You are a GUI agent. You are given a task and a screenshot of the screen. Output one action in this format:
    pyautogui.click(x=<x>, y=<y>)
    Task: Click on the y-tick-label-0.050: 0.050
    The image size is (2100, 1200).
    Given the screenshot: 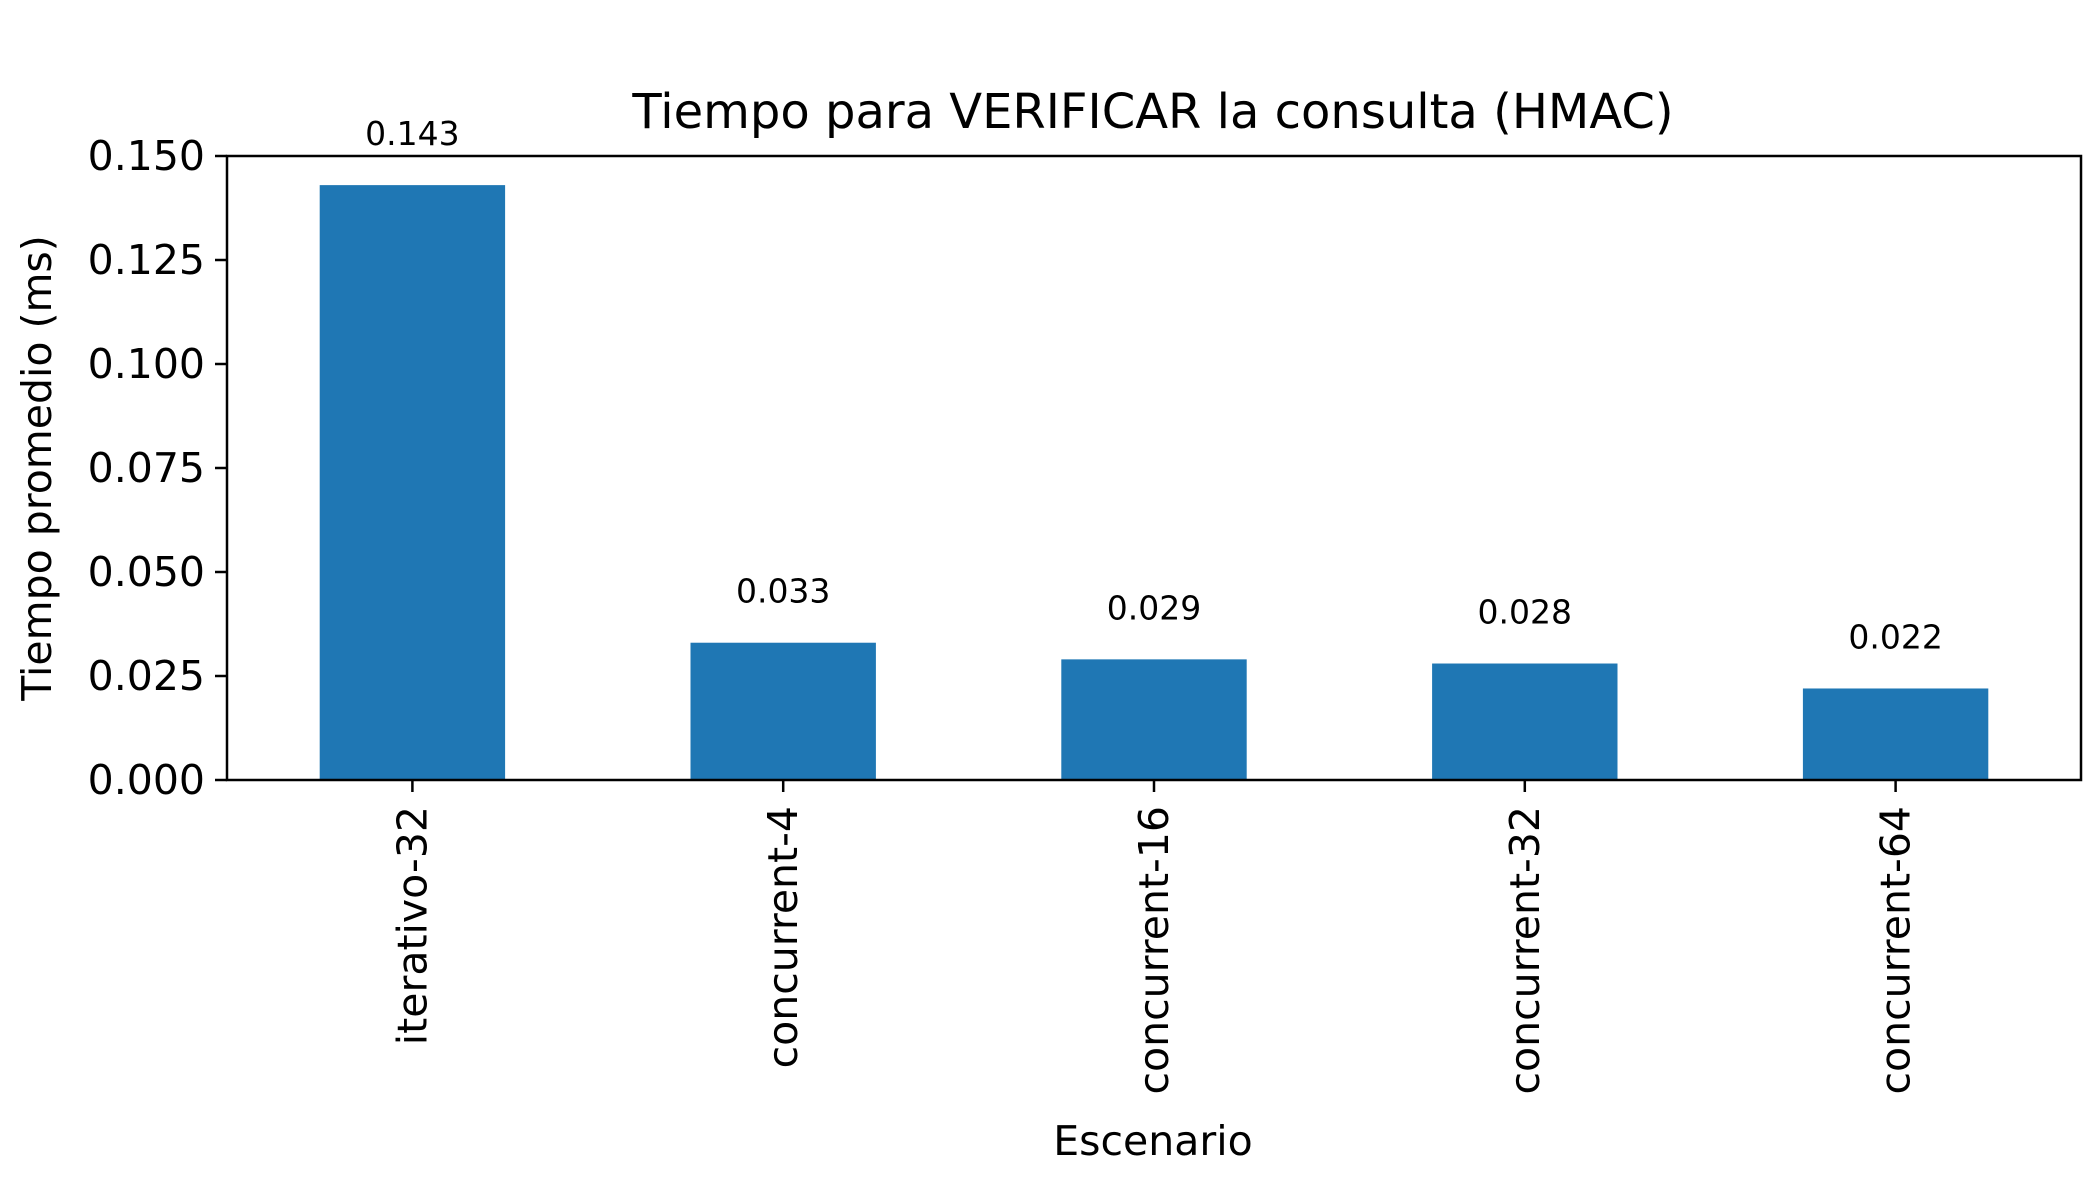 What is the action you would take?
    pyautogui.click(x=146, y=572)
    